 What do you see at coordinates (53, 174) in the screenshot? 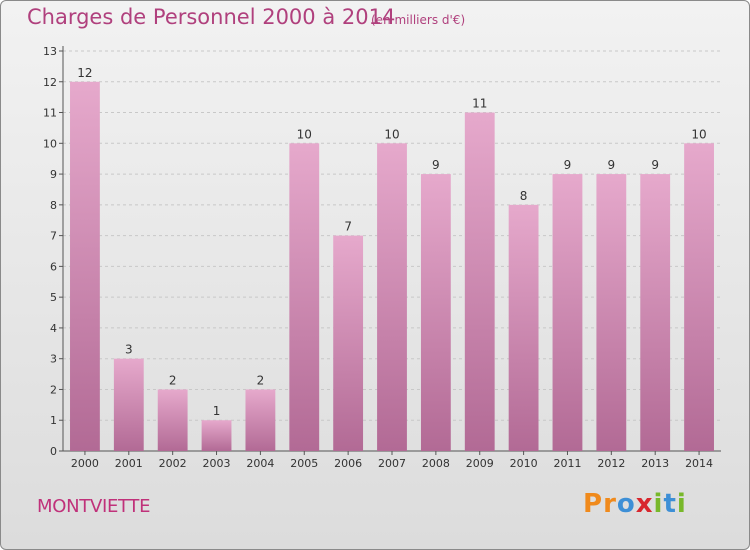
I see `y-tick-label: 9` at bounding box center [53, 174].